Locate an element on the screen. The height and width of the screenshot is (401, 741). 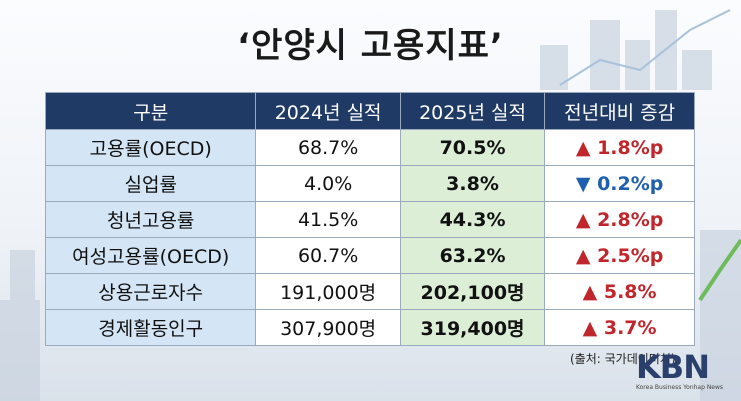
table-row: 청년고용률 41.5% 44.3% ▲ 2.8%p is located at coordinates (369, 219).